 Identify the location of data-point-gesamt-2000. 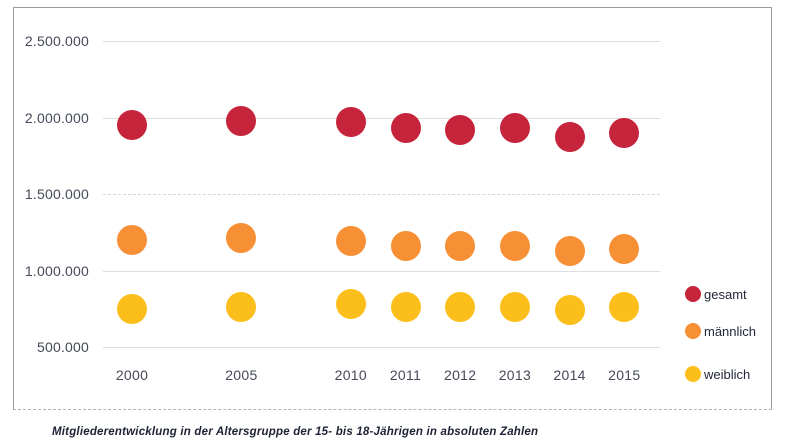
(132, 125).